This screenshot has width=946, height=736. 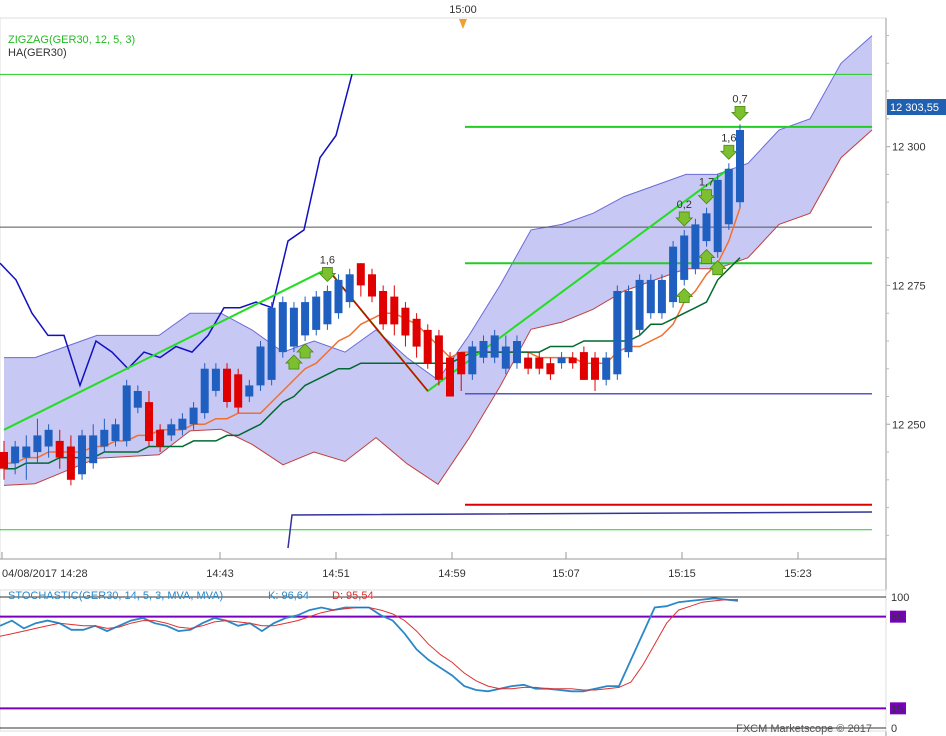 What do you see at coordinates (898, 708) in the screenshot?
I see `stoch-level-badge` at bounding box center [898, 708].